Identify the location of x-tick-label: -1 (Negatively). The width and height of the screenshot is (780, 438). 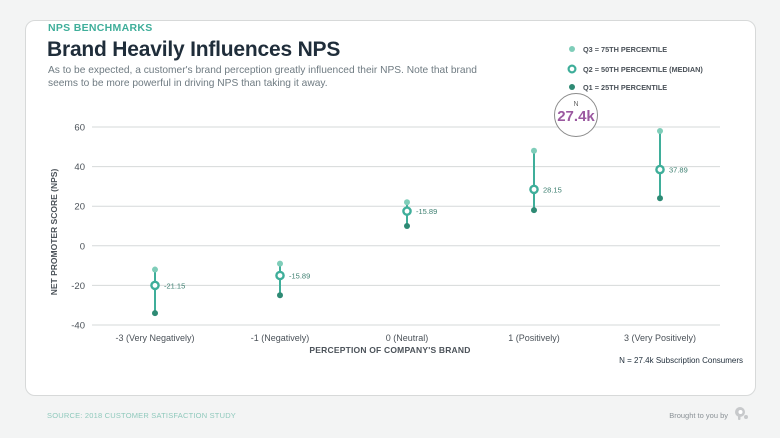
(280, 338).